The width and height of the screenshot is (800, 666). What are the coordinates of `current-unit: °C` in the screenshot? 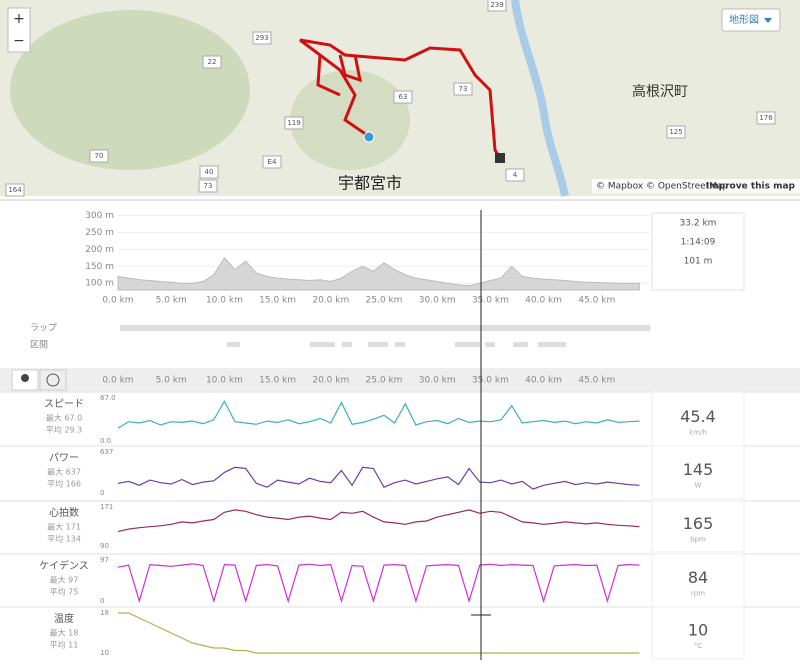 It's located at (698, 646).